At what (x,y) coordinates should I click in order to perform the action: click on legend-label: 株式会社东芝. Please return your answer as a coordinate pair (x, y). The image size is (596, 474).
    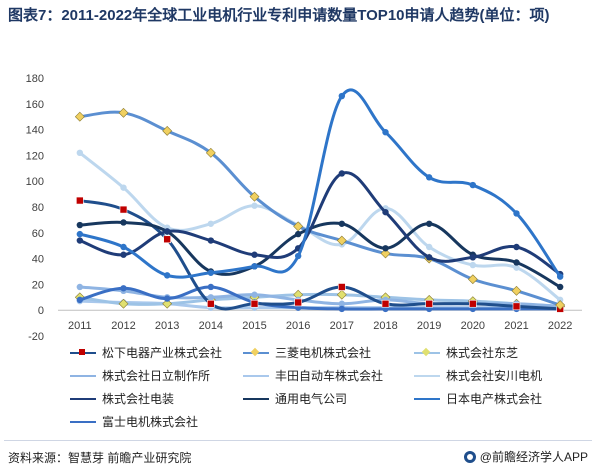
    Looking at the image, I should click on (482, 353).